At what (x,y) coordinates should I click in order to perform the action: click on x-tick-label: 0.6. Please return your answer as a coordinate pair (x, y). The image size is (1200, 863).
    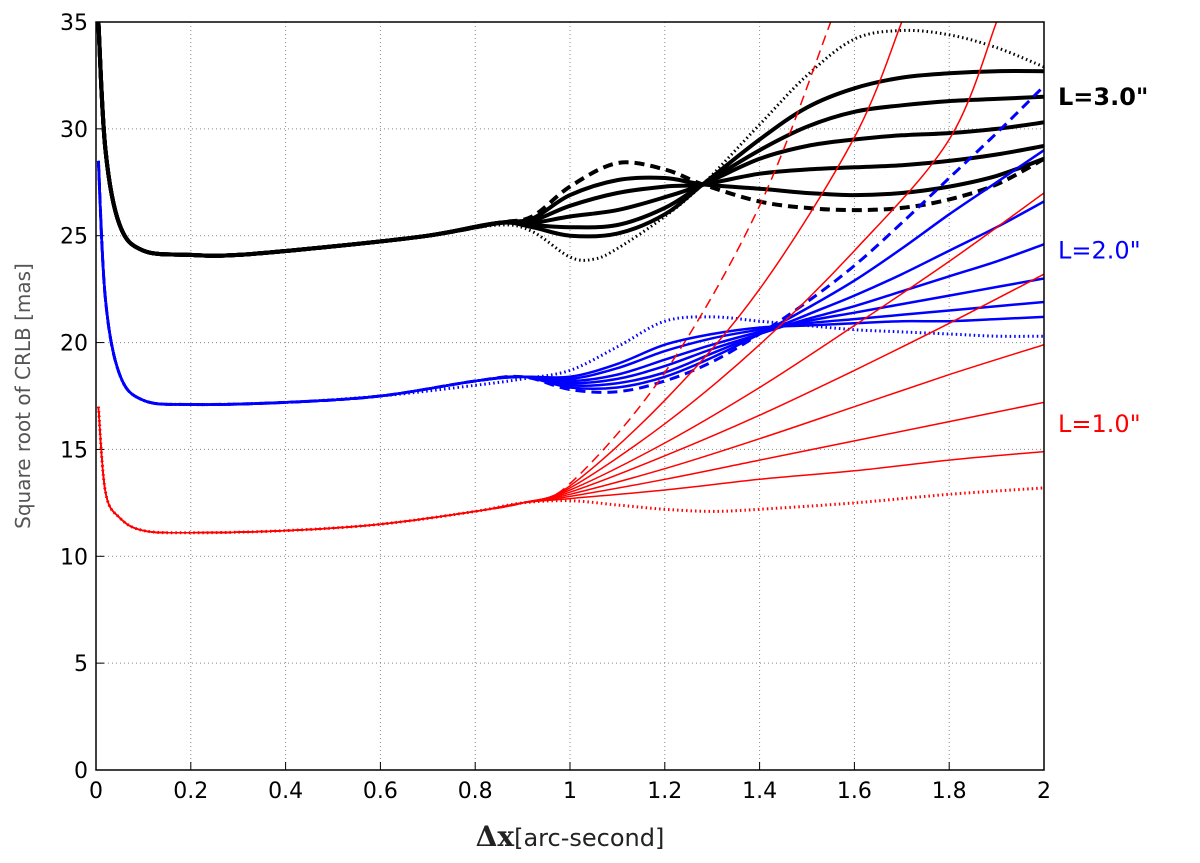
    Looking at the image, I should click on (380, 791).